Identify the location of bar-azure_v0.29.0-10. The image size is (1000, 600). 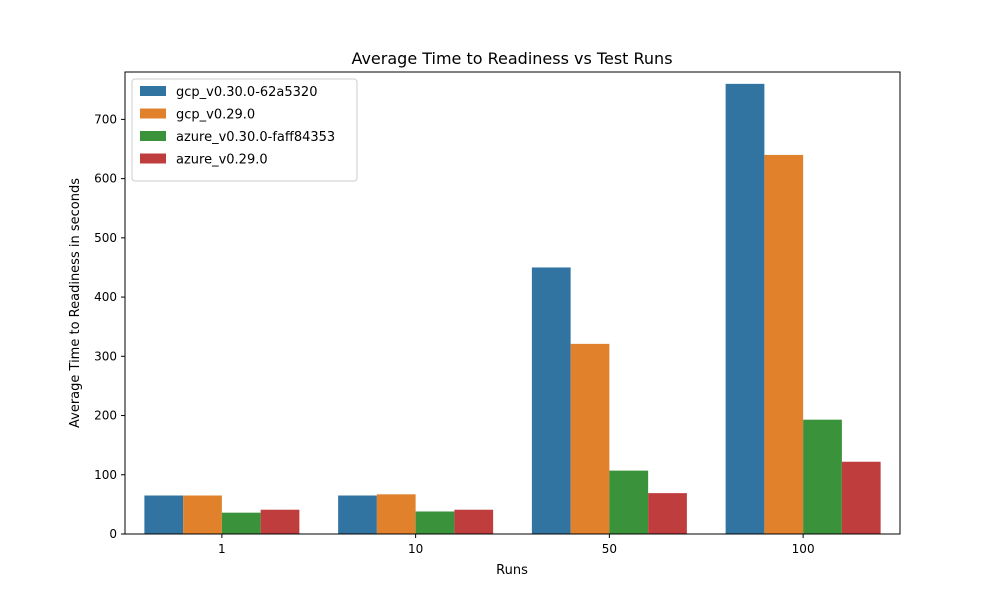
(474, 521).